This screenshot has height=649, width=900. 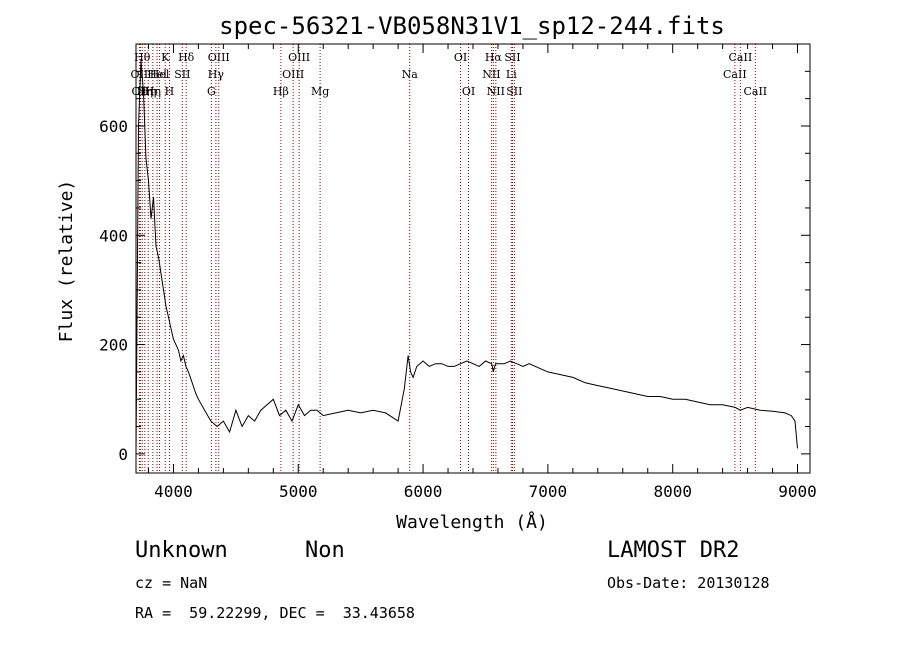 What do you see at coordinates (688, 583) in the screenshot?
I see `obs-date-text: Obs-Date: 20130128` at bounding box center [688, 583].